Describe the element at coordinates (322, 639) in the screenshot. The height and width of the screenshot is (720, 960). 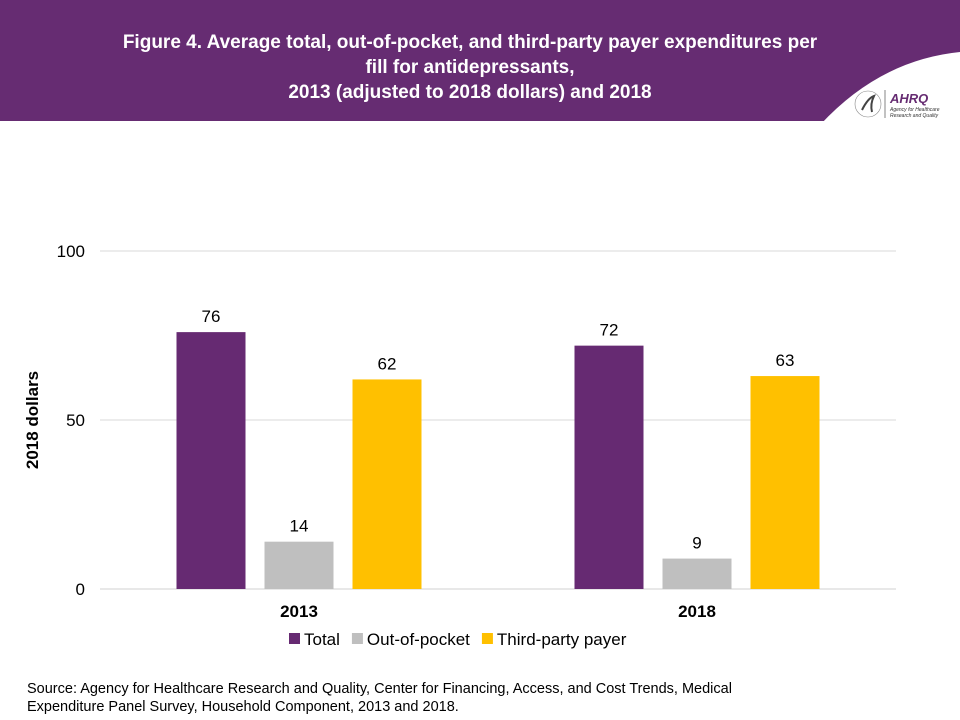
I see `legend-entry: Total` at that location.